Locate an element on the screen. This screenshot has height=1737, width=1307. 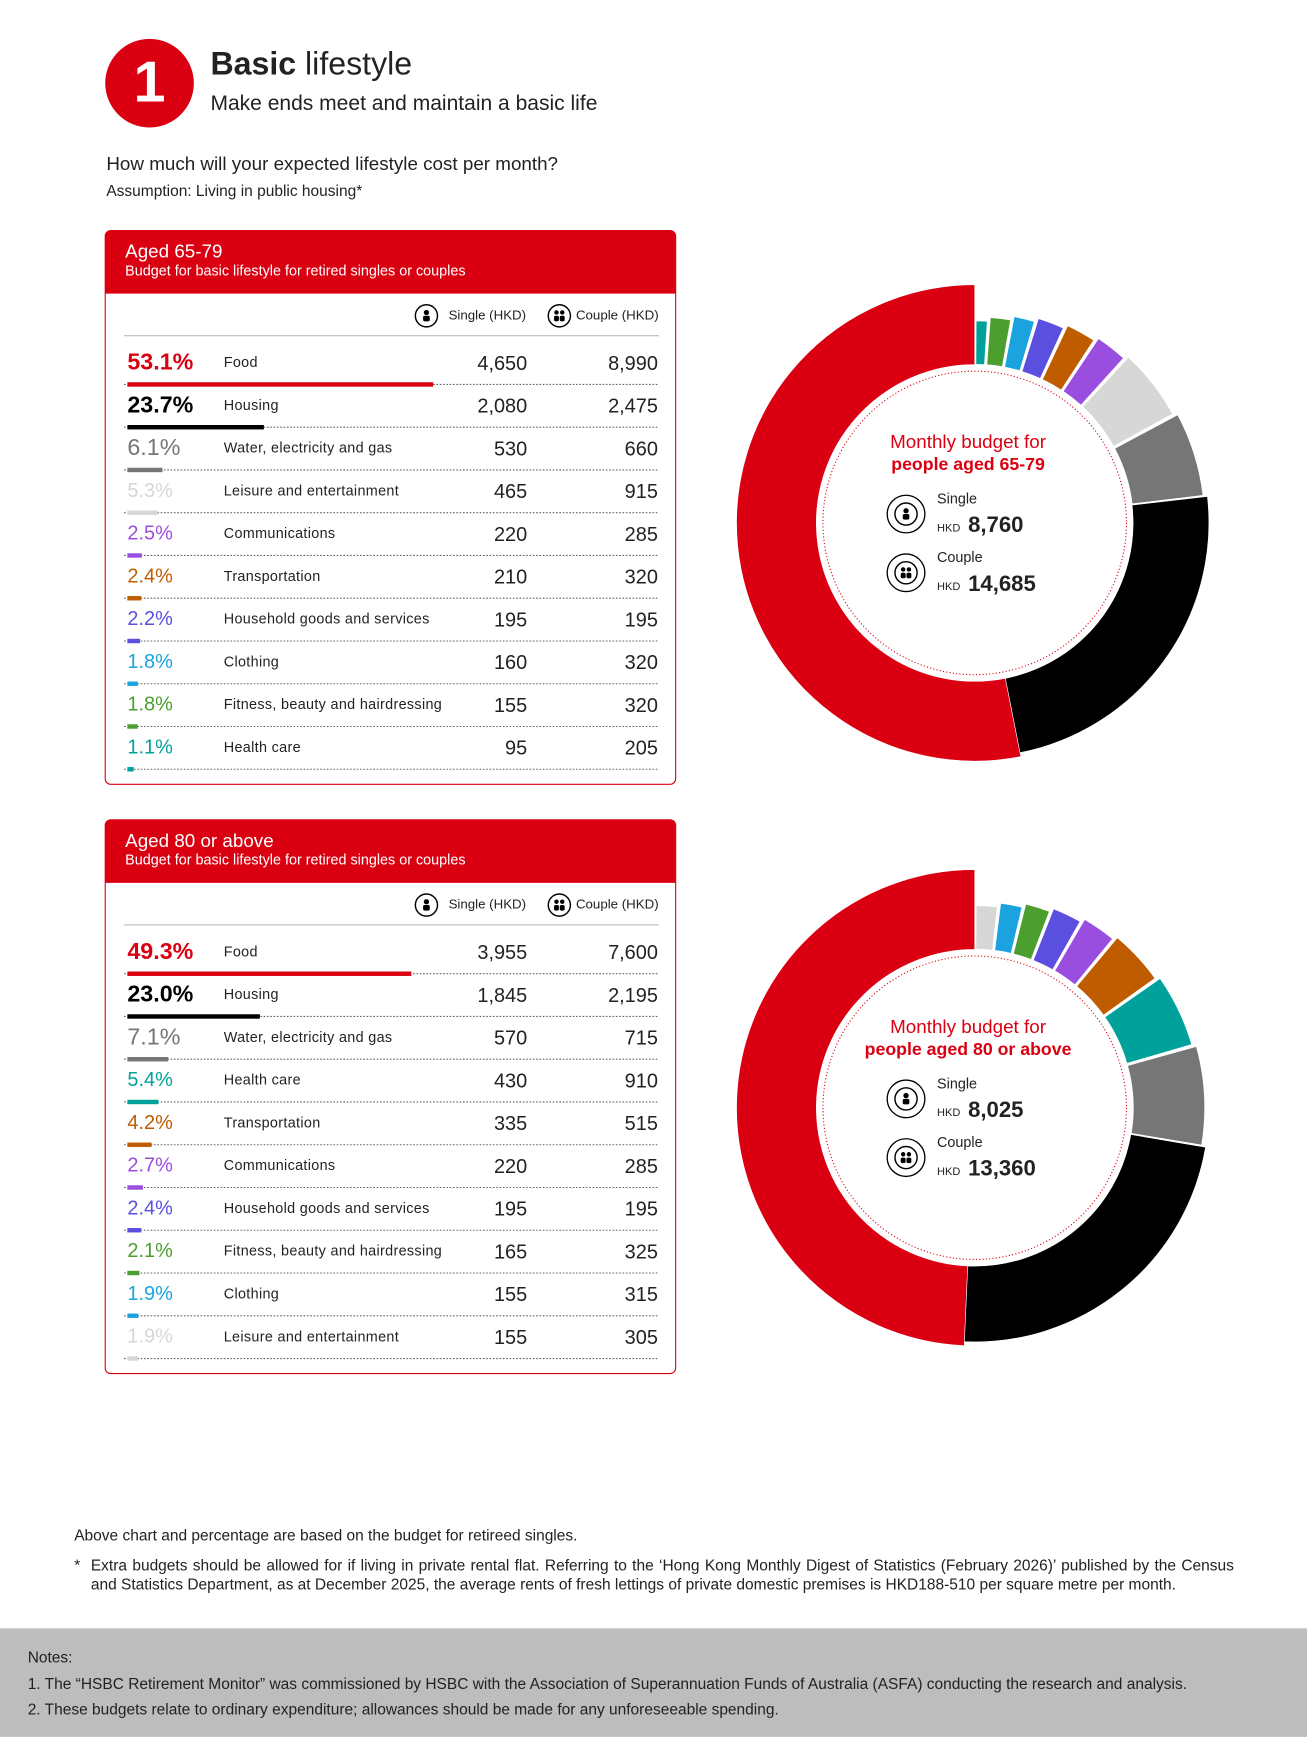
couple-amount: 205 is located at coordinates (641, 749).